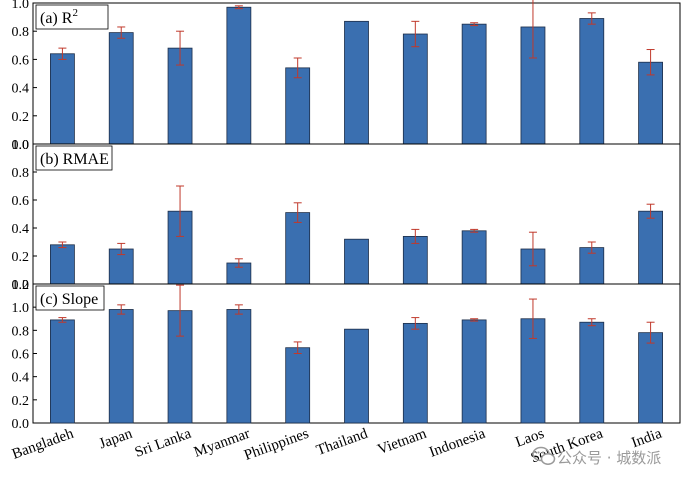  I want to click on watermark: 公众号 · 城数派, so click(596, 456).